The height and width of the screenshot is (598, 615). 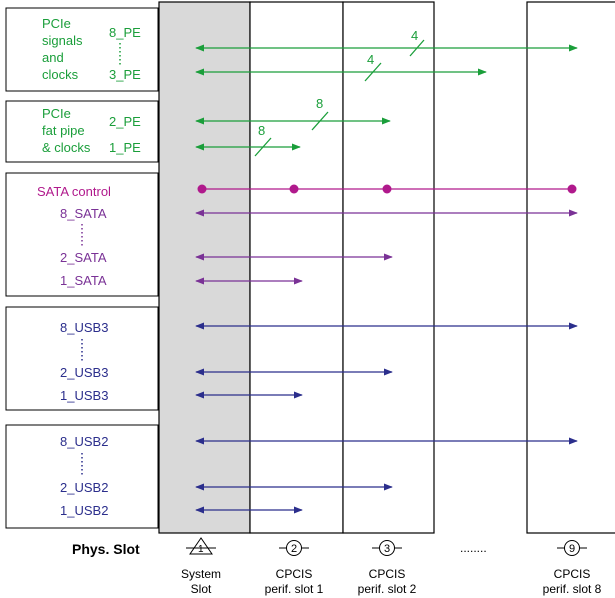 I want to click on pcie-fatpipe-box, so click(x=82, y=131).